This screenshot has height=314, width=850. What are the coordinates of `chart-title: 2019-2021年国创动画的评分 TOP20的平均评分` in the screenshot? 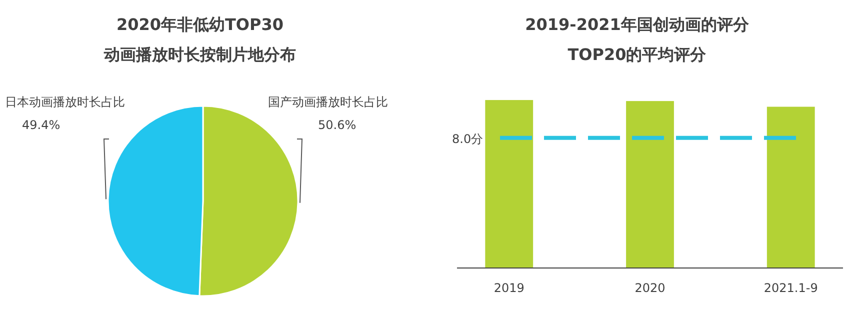 It's located at (637, 39).